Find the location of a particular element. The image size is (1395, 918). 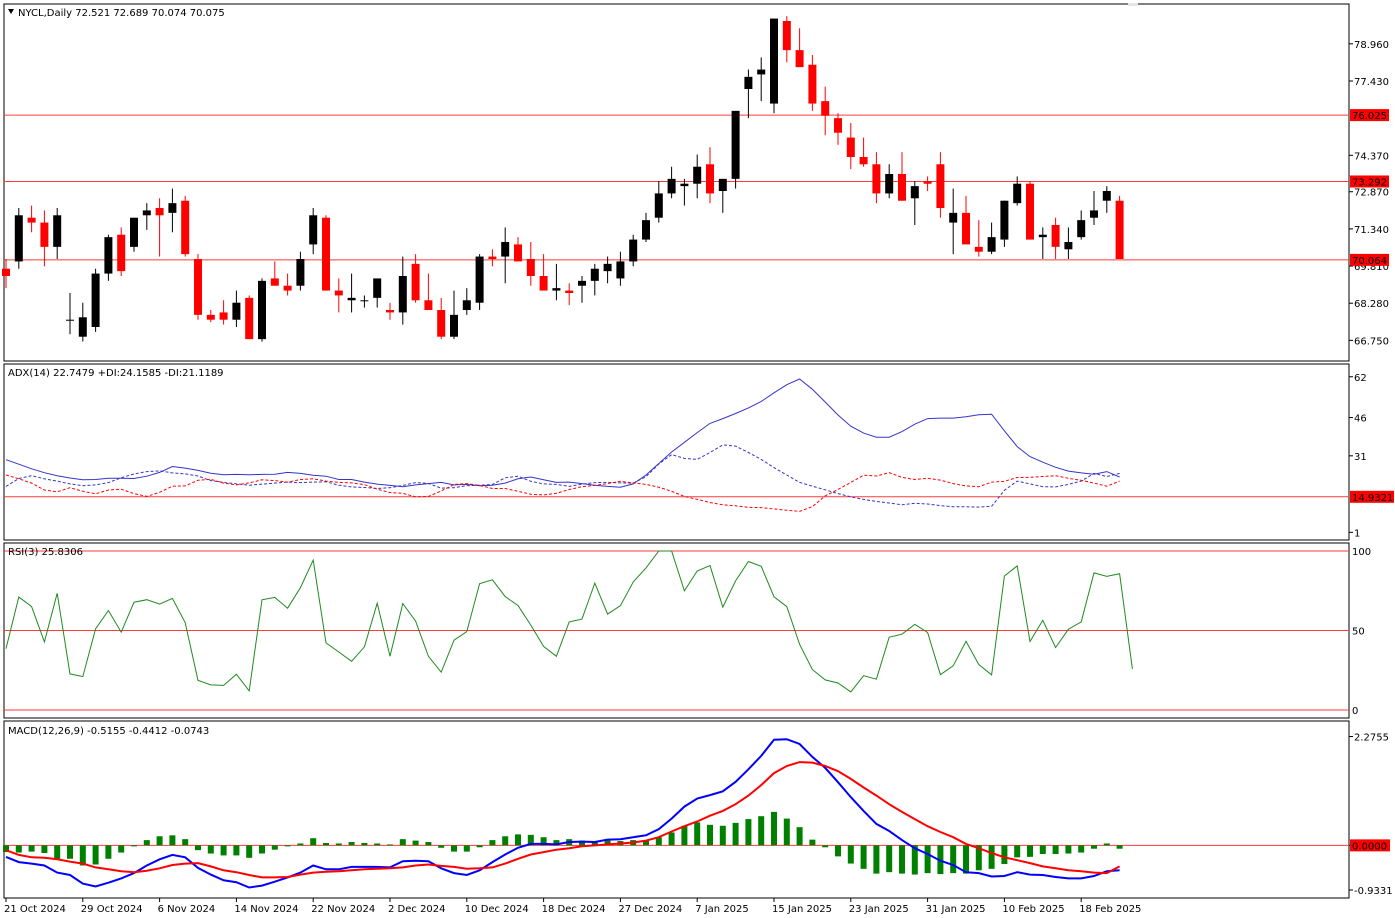

rsi-panel-title: RSI(3) 25.8306 is located at coordinates (45, 552).